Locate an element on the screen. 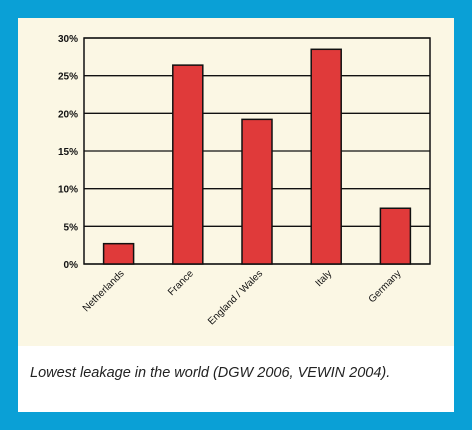 This screenshot has width=472, height=430. y-tick-label: 30% is located at coordinates (68, 39).